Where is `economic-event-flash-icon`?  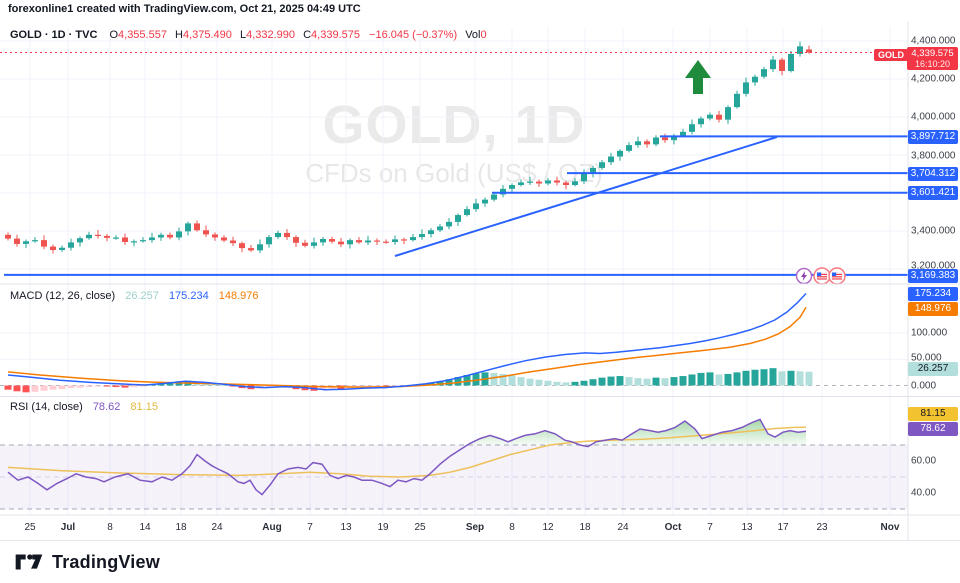 economic-event-flash-icon is located at coordinates (804, 276).